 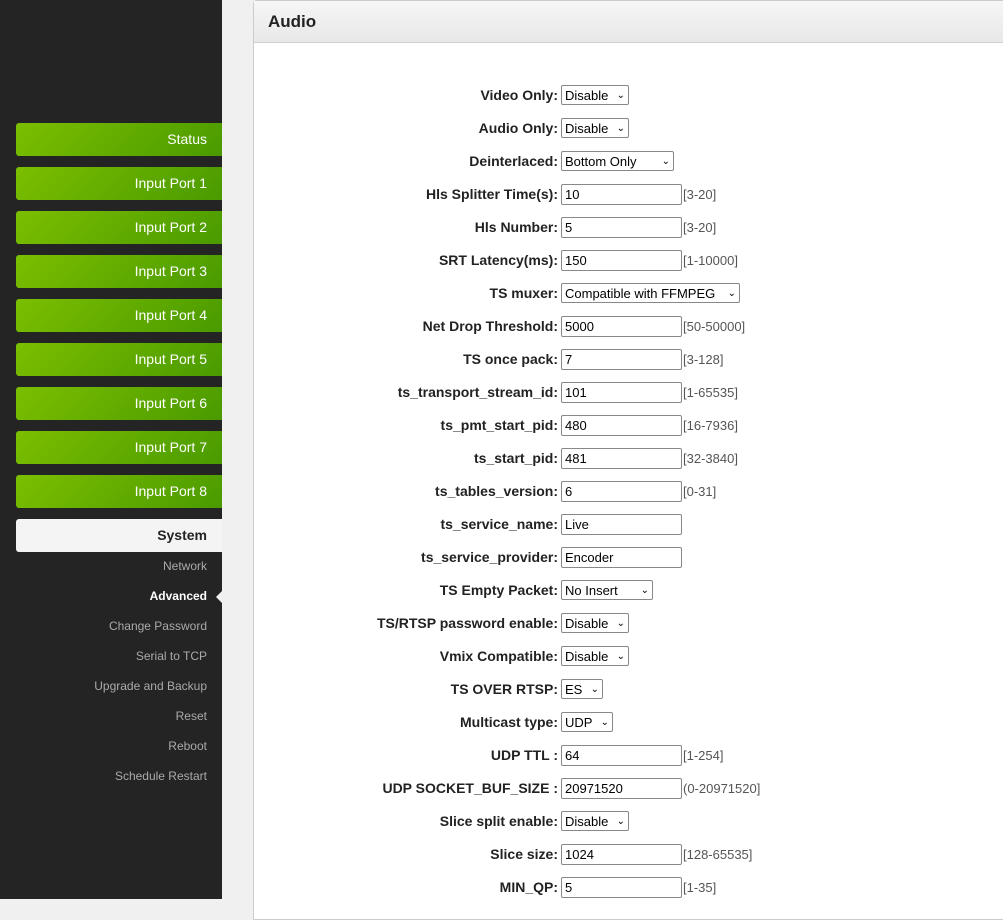 I want to click on form-row: Net Drop Threshold: 5000 [50-50000], so click(x=628, y=327).